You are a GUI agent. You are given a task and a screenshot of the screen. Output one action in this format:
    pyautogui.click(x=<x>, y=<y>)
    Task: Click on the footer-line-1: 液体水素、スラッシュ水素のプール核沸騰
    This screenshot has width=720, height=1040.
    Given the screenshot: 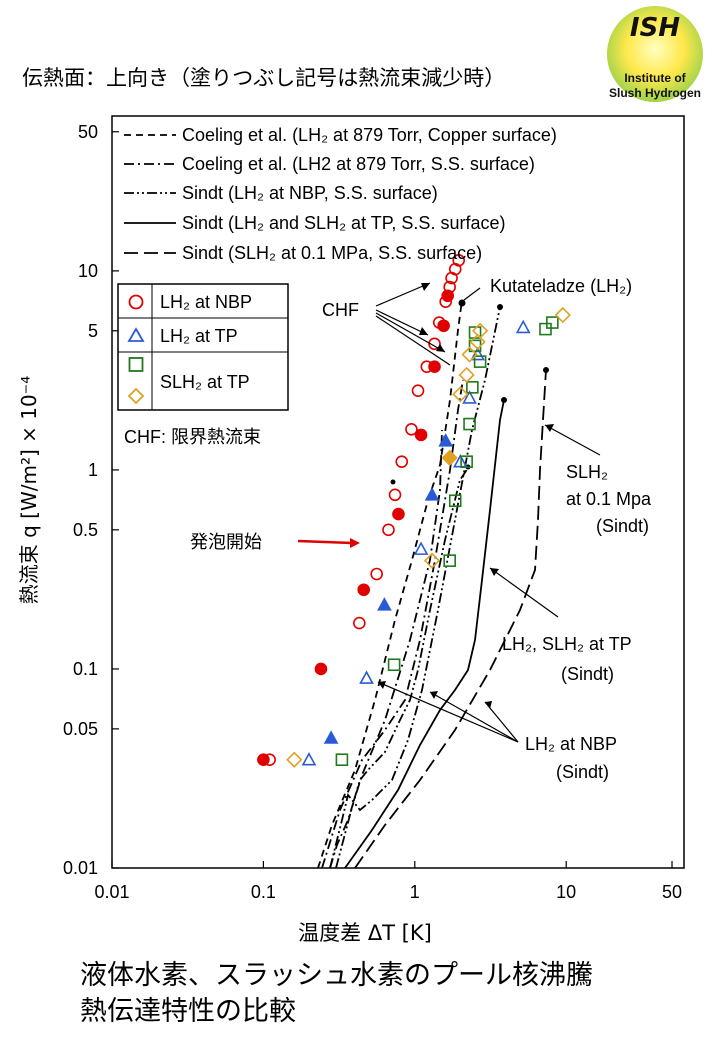 What is the action you would take?
    pyautogui.click(x=336, y=975)
    